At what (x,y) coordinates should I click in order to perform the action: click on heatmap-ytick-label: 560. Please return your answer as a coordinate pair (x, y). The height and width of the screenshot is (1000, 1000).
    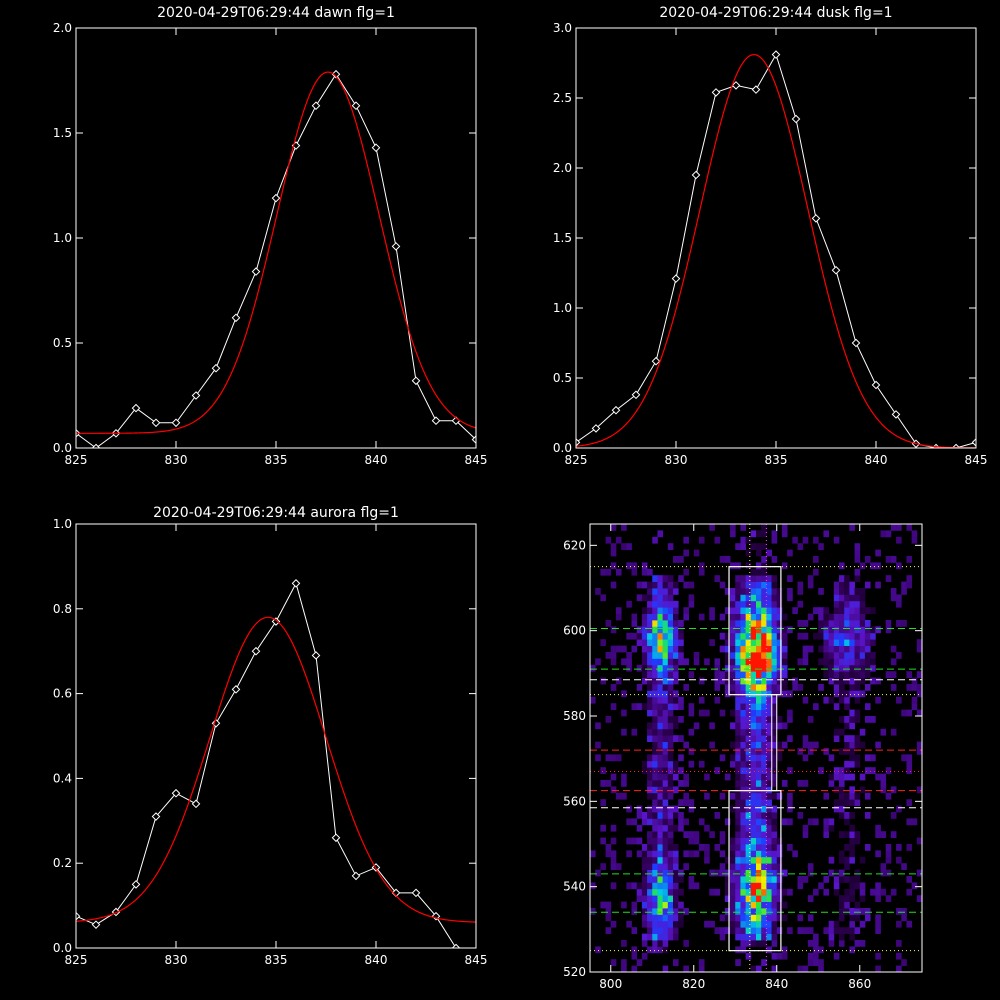
    Looking at the image, I should click on (574, 801).